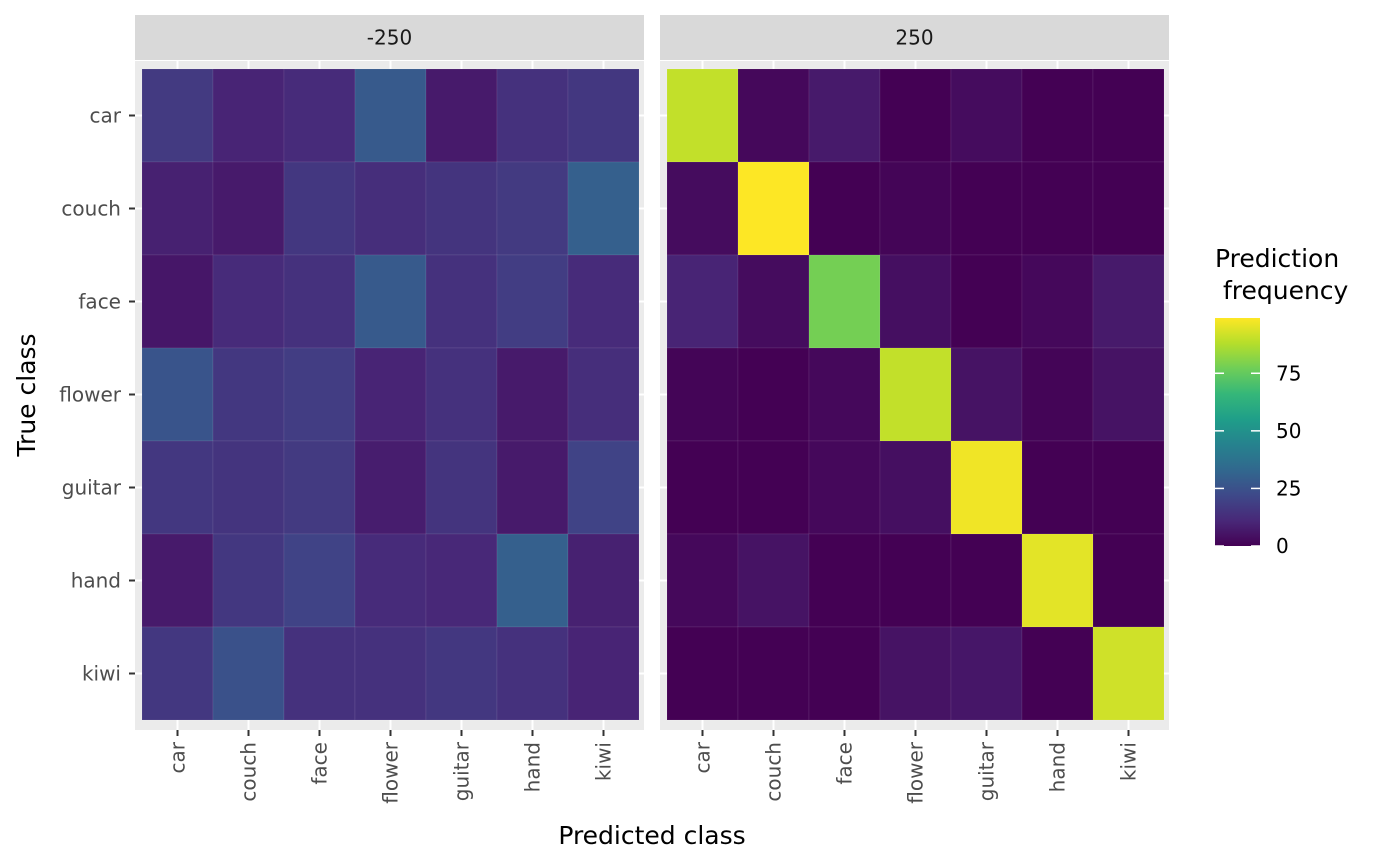  I want to click on y-tick-label: face, so click(99, 302).